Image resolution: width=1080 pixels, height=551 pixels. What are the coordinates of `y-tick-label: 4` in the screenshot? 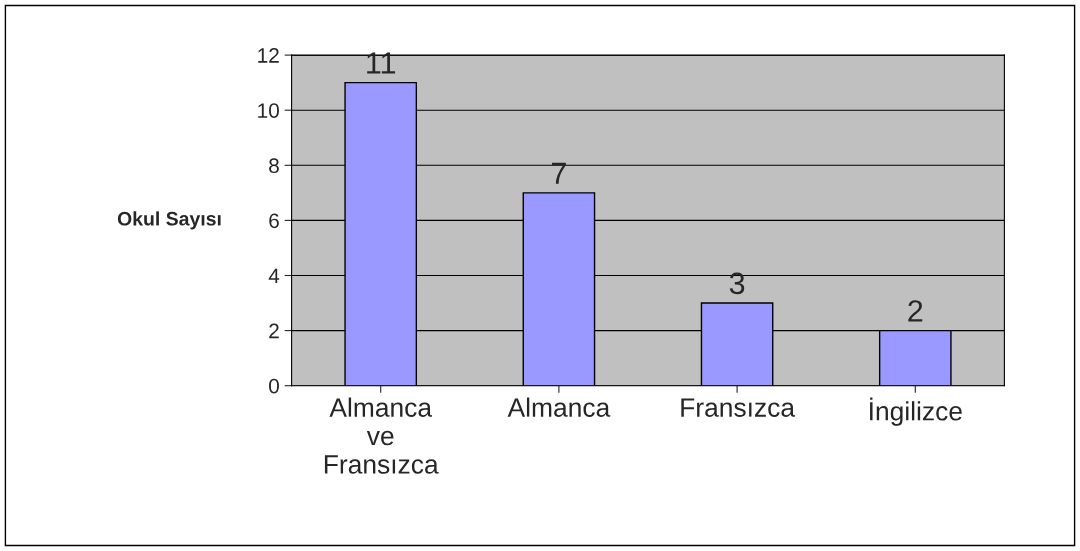 It's located at (274, 276).